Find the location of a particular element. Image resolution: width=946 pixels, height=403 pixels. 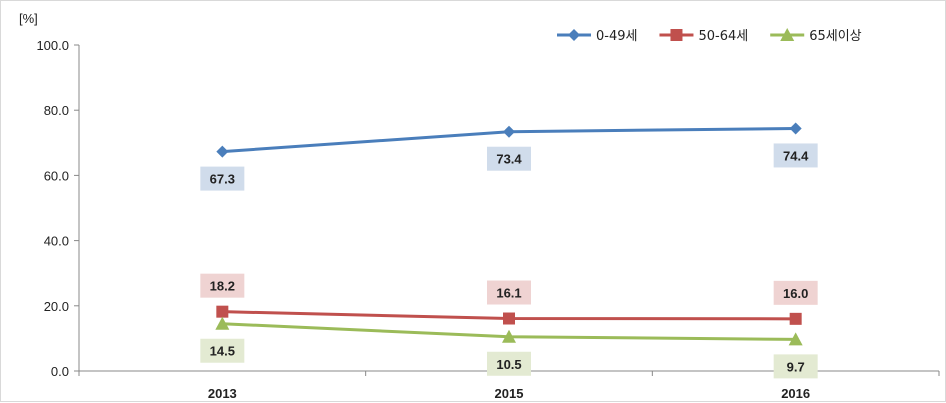

data-label: 67.3 is located at coordinates (222, 179).